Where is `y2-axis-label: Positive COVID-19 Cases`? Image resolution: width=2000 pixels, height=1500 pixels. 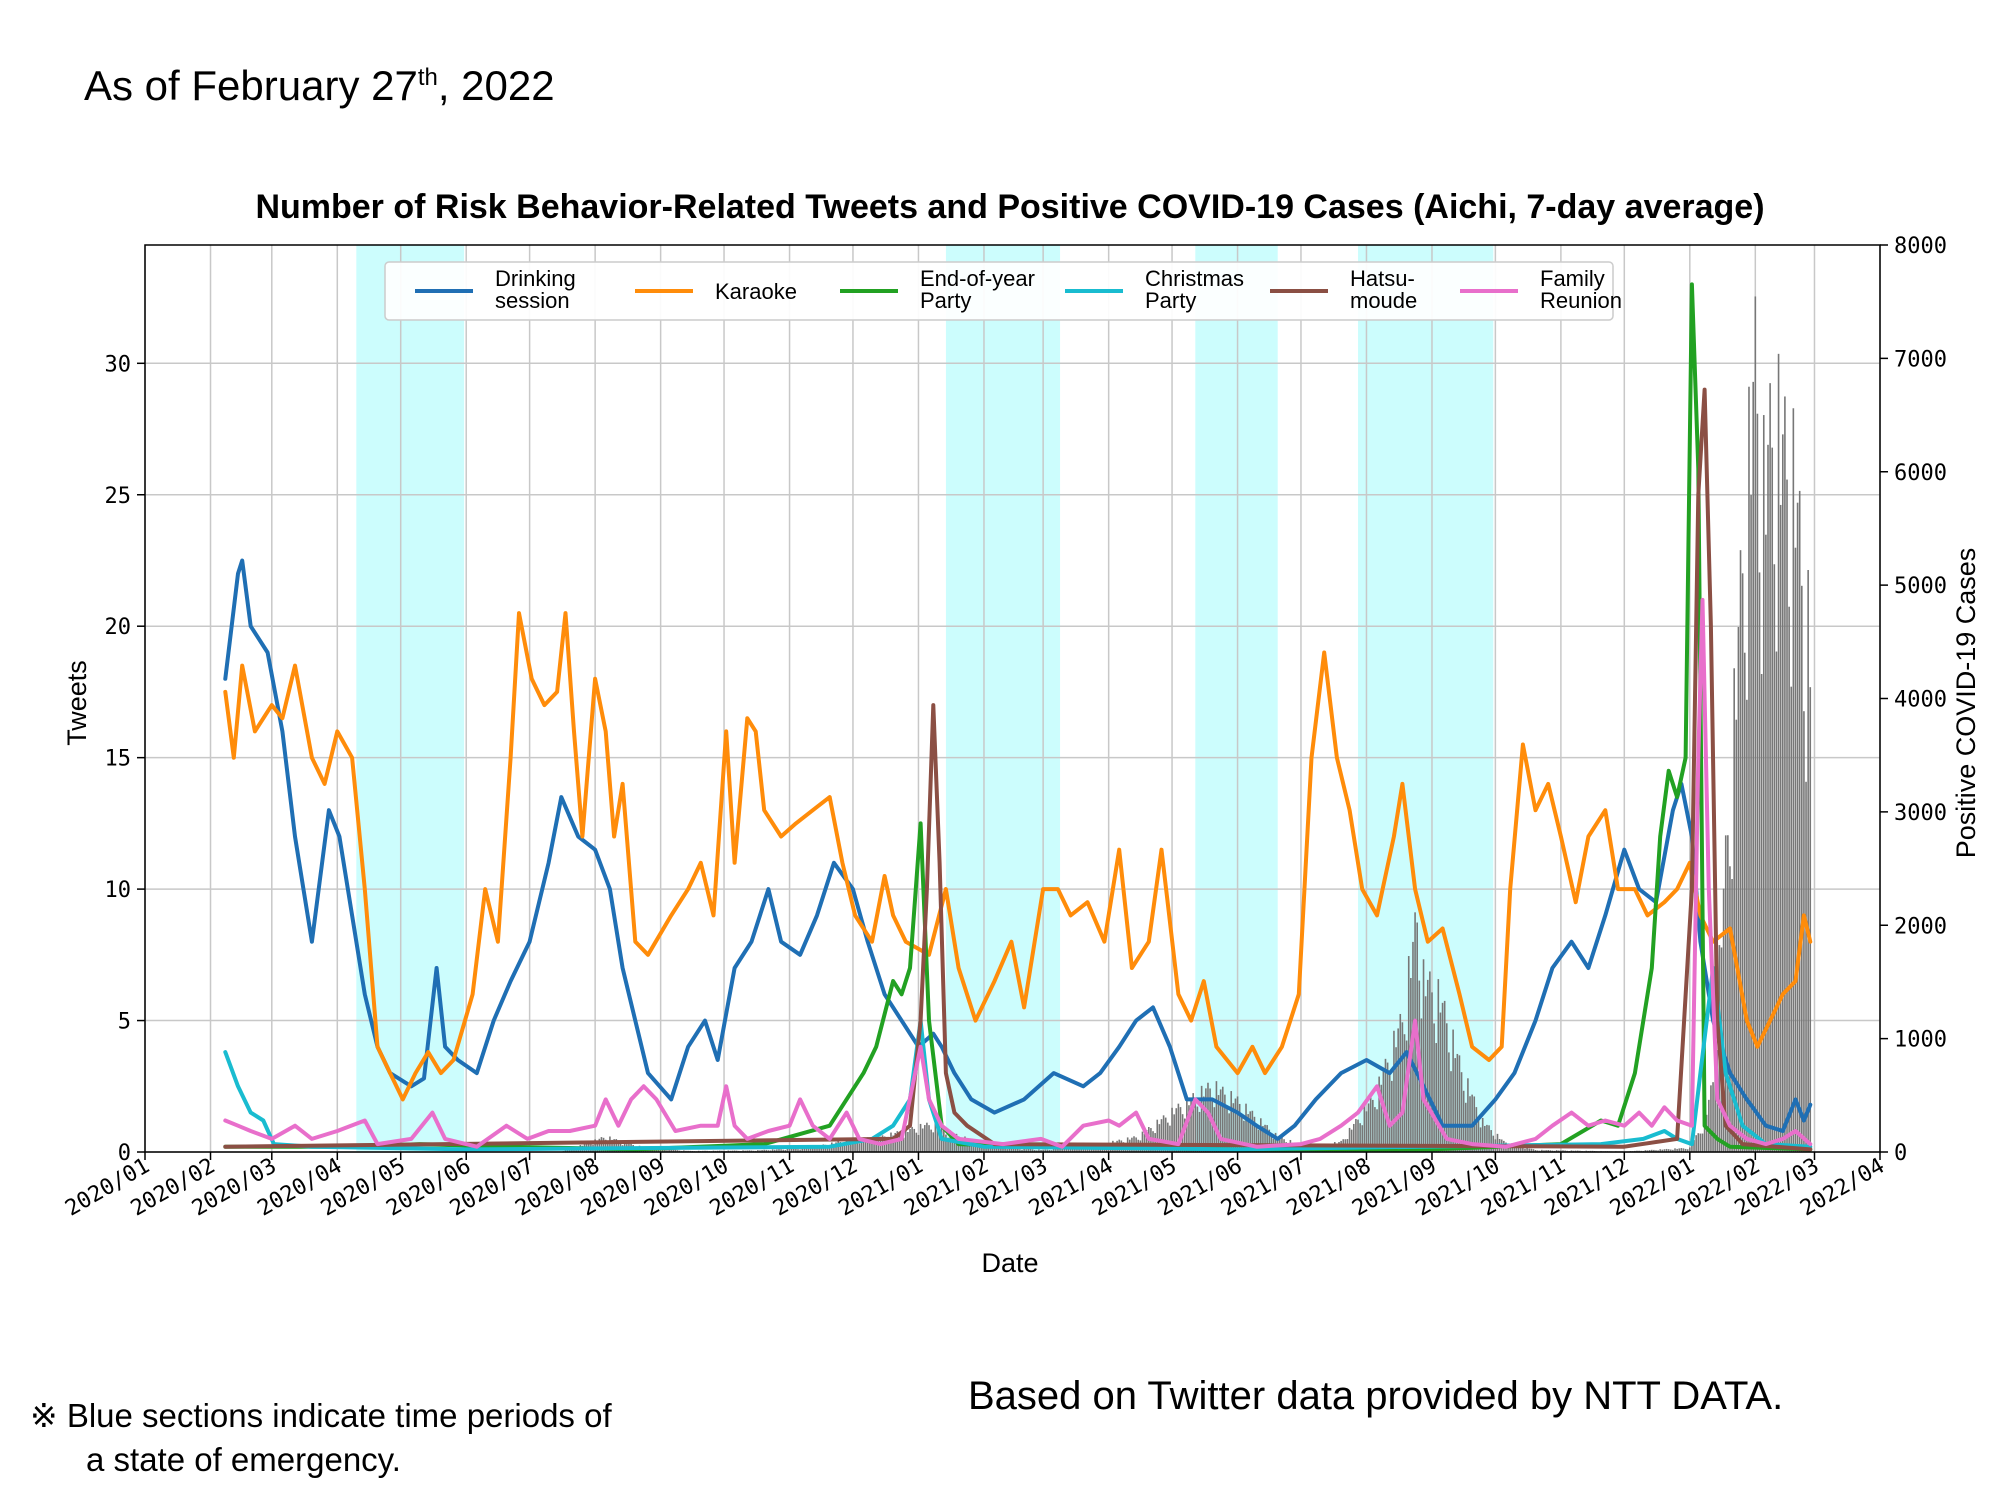
y2-axis-label: Positive COVID-19 Cases is located at coordinates (1966, 703).